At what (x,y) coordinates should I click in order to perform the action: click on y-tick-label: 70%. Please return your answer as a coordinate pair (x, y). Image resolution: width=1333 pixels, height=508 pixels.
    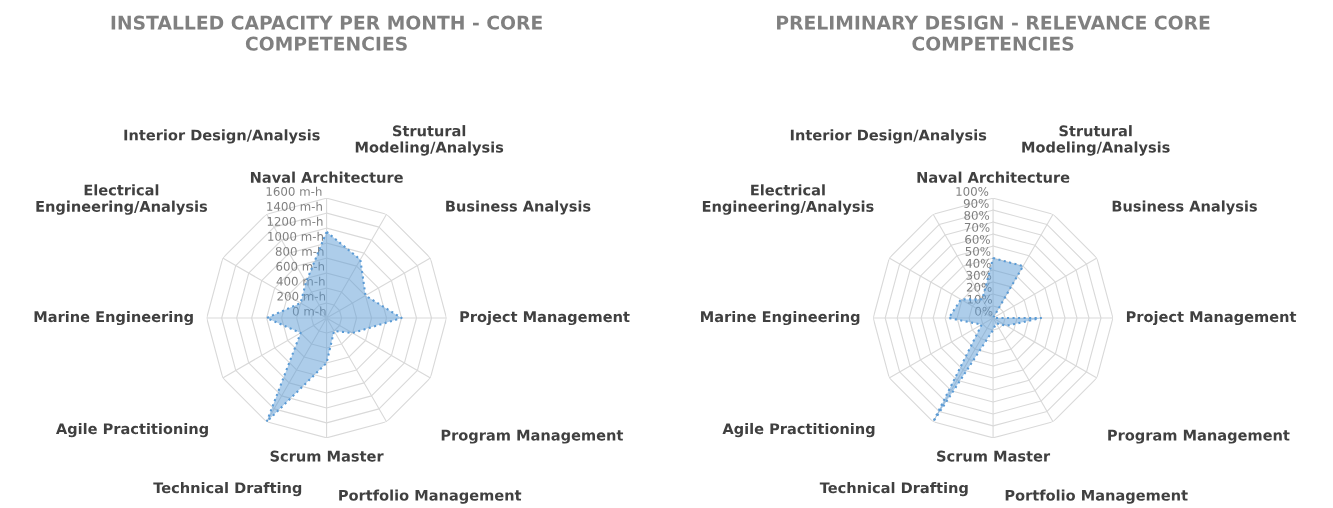
    Looking at the image, I should click on (977, 227).